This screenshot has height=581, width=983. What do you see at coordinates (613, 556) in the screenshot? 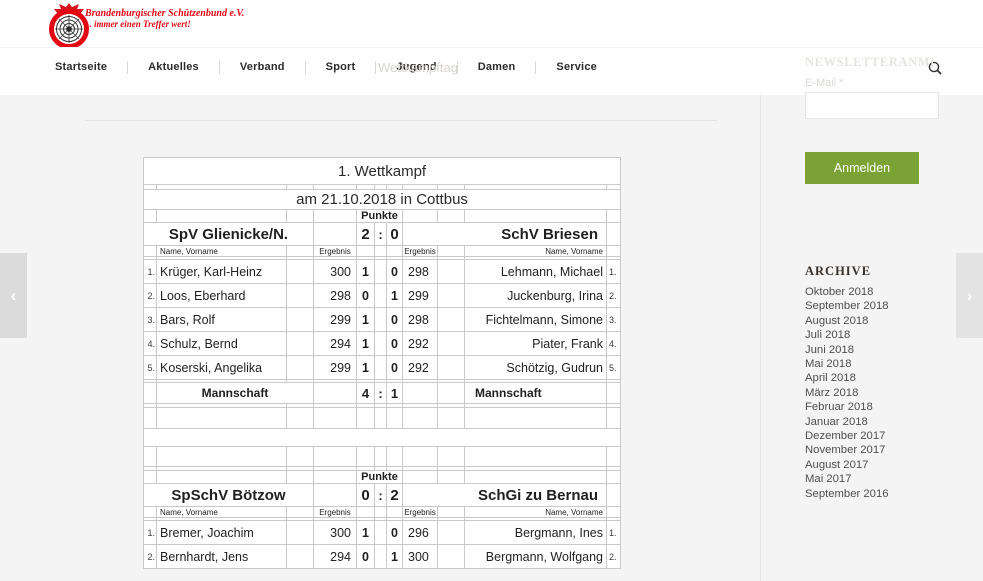
I see `rank-right: 2.` at bounding box center [613, 556].